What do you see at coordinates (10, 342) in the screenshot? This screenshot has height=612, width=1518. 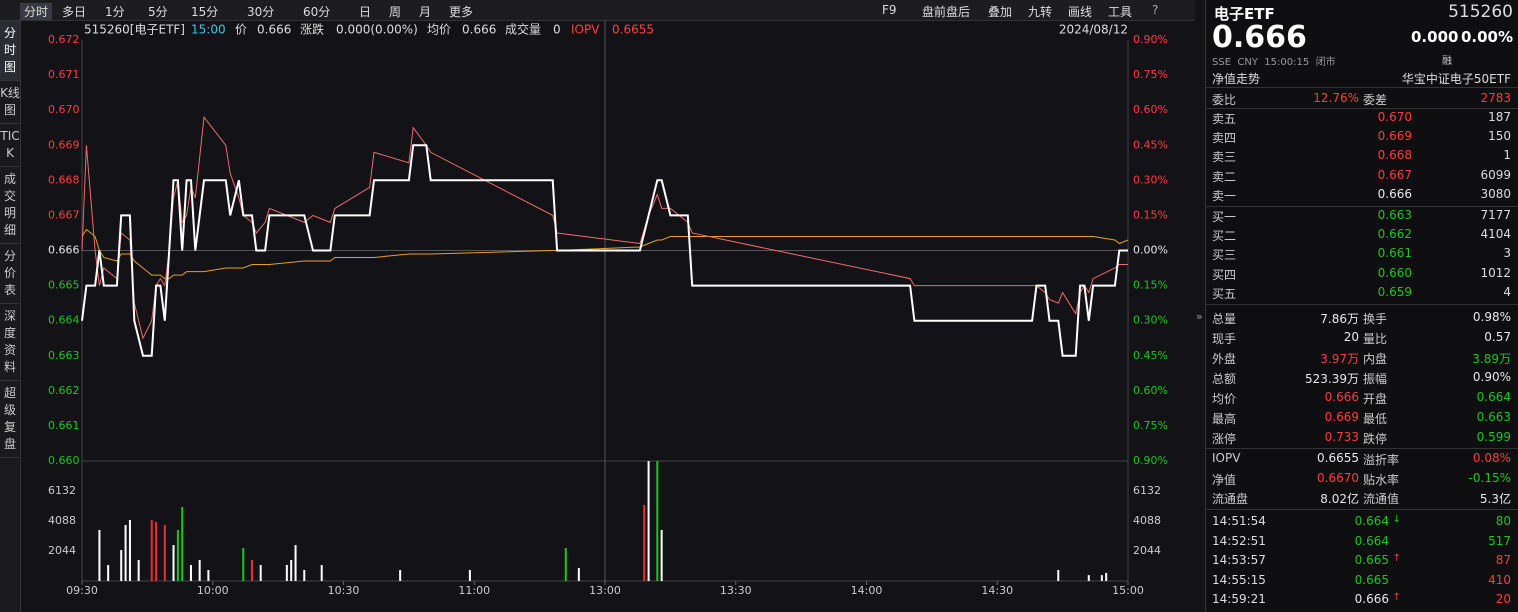 I see `side-tab: 深度资料` at bounding box center [10, 342].